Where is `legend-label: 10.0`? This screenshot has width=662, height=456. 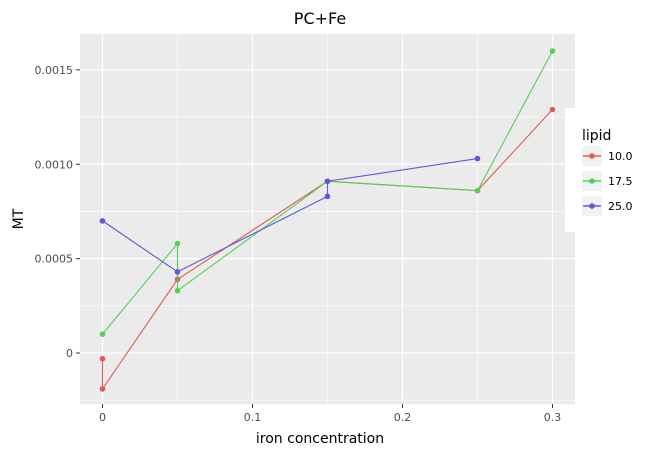
legend-label: 10.0 is located at coordinates (620, 156).